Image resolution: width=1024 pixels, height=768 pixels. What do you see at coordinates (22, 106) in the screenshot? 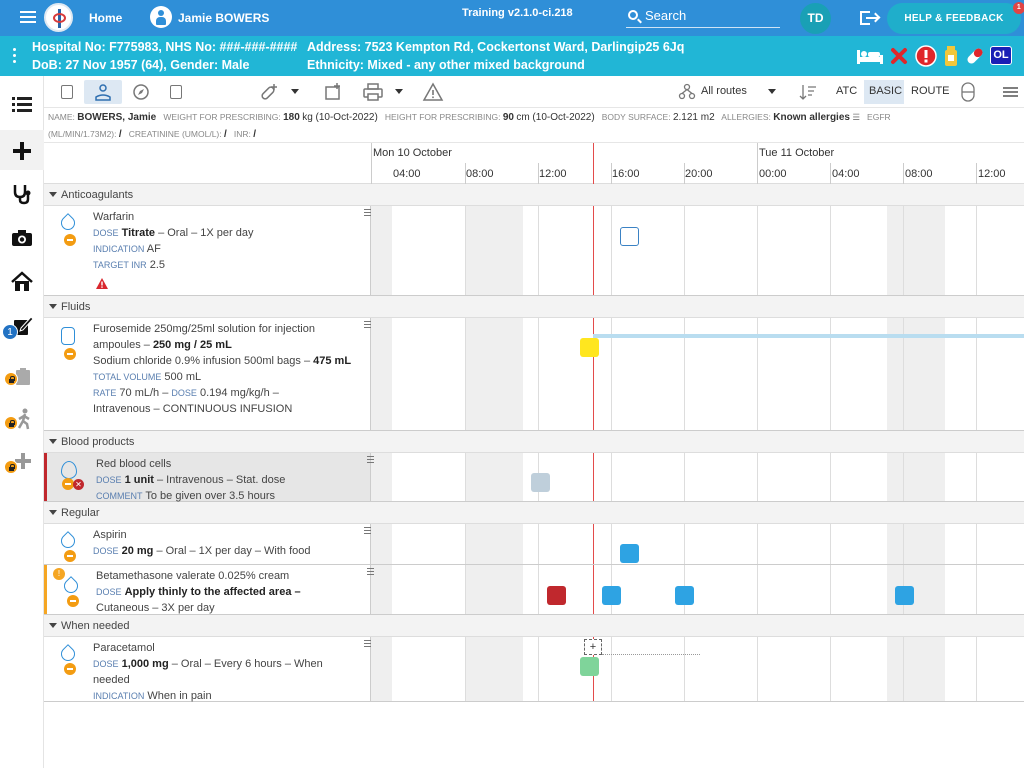
I see `nav-list` at bounding box center [22, 106].